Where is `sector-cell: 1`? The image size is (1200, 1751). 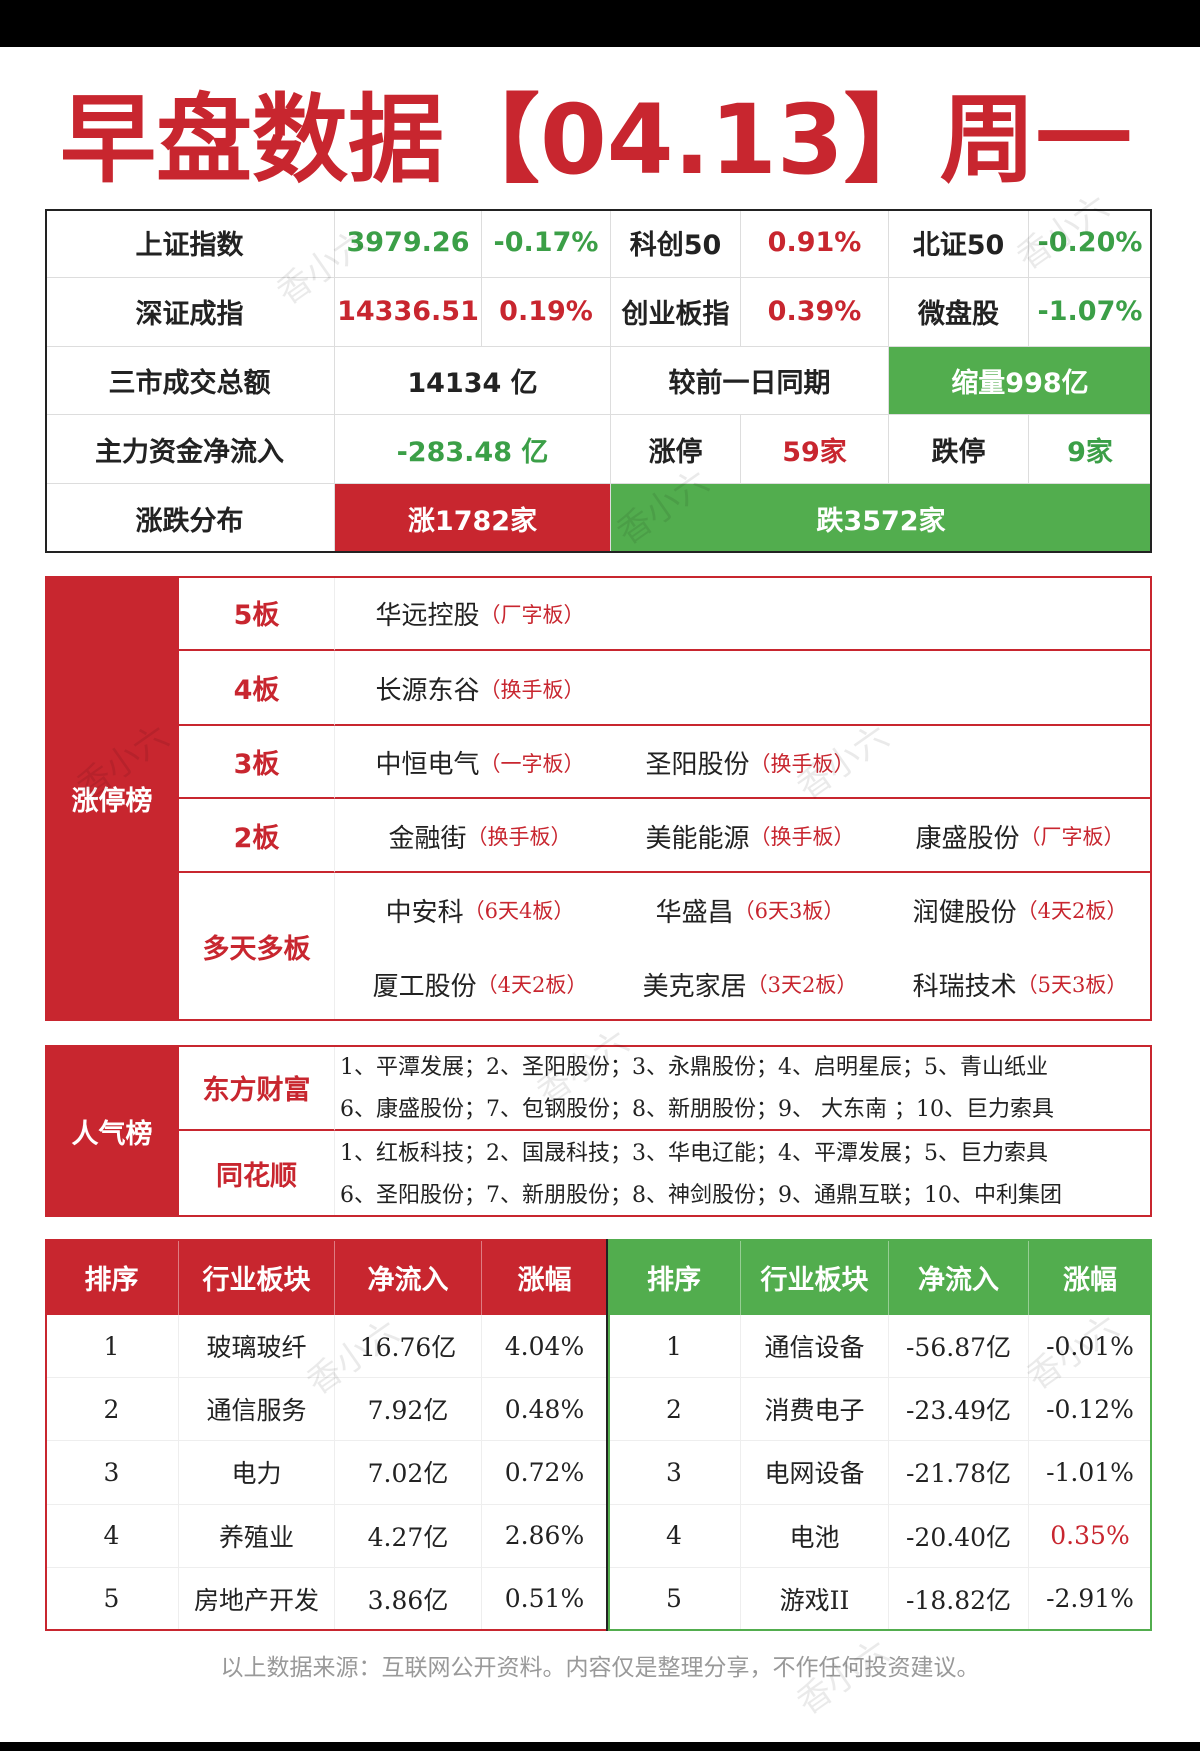
sector-cell: 1 is located at coordinates (112, 1347).